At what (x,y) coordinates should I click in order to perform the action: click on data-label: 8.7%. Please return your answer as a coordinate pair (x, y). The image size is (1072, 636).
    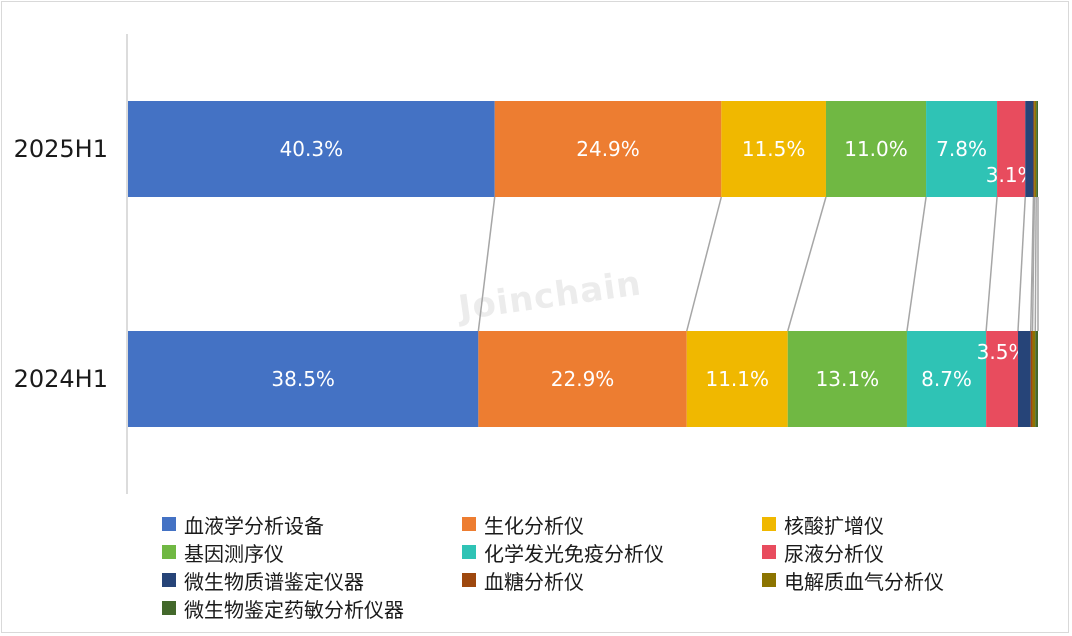
    Looking at the image, I should click on (946, 379).